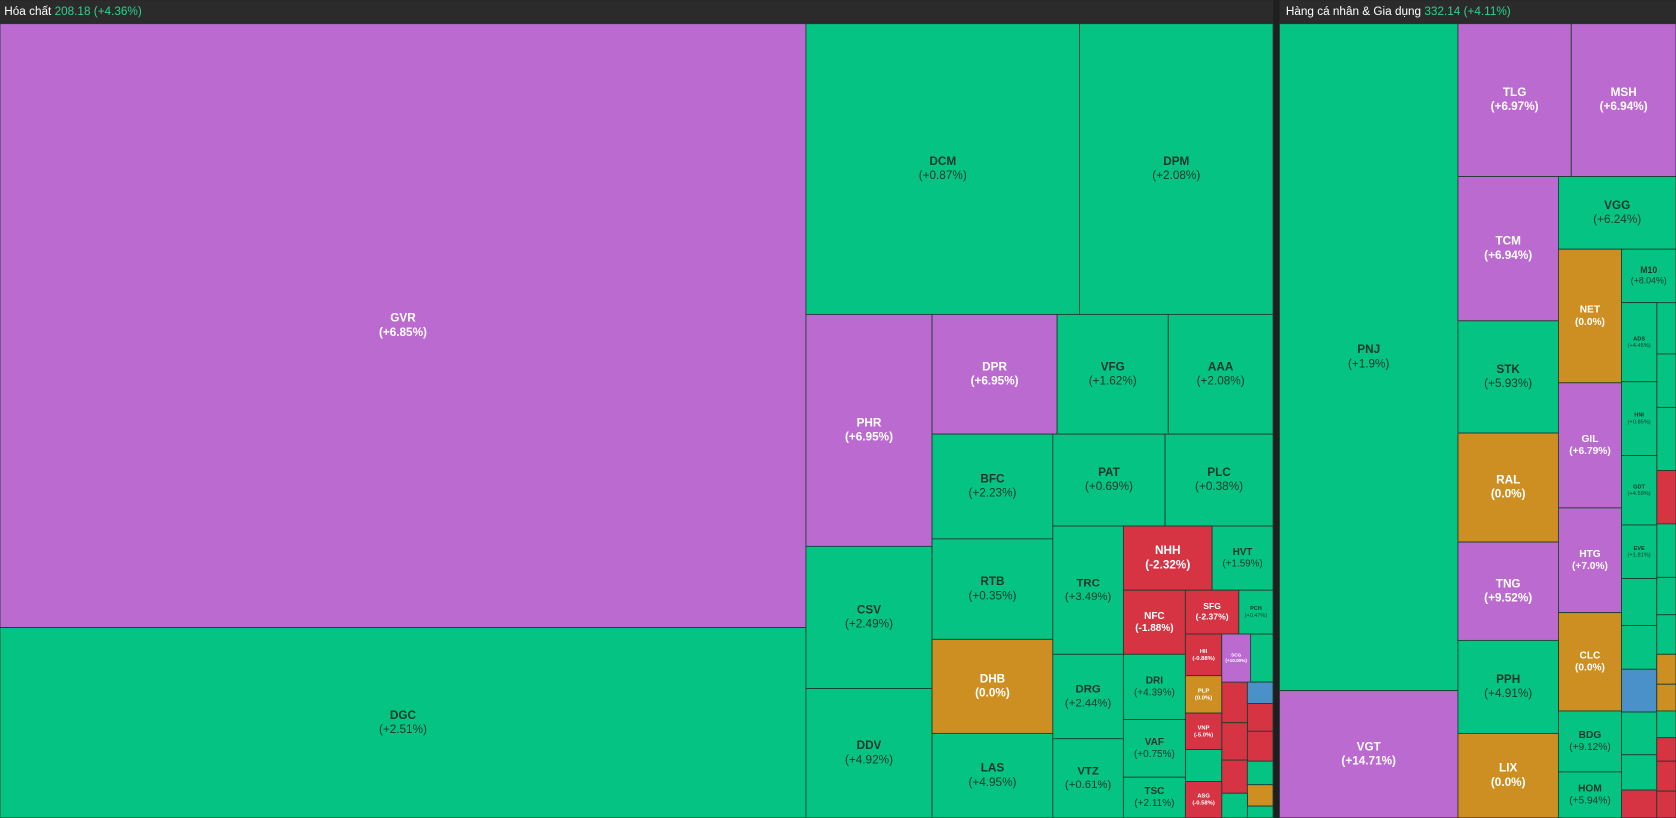  I want to click on tile-change: (+0.47%), so click(1256, 616).